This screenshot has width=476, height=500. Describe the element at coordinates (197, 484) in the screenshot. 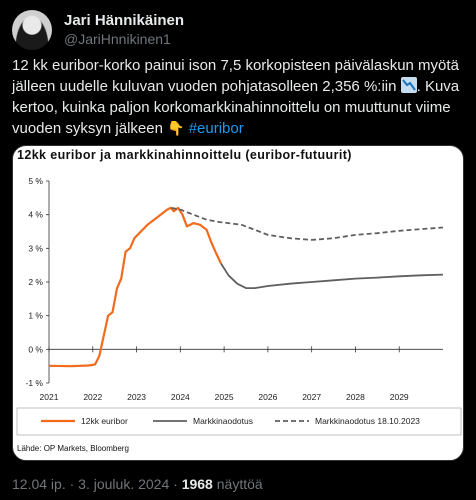

I see `views-count: 1968` at that location.